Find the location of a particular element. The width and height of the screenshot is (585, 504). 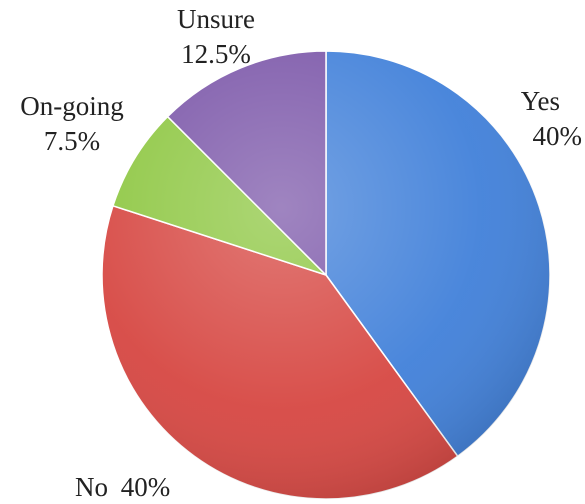

slice-label-unsure-value: 12.5% is located at coordinates (216, 54).